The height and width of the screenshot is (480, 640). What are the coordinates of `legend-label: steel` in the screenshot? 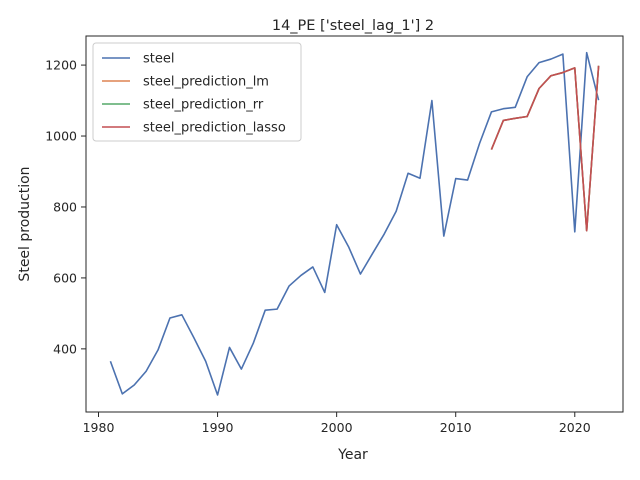 It's located at (158, 59).